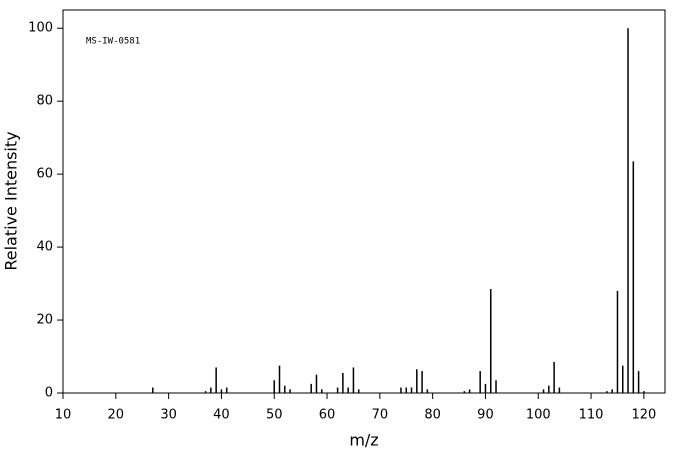 This screenshot has height=455, width=676. What do you see at coordinates (591, 415) in the screenshot?
I see `x-tick-label: 110` at bounding box center [591, 415].